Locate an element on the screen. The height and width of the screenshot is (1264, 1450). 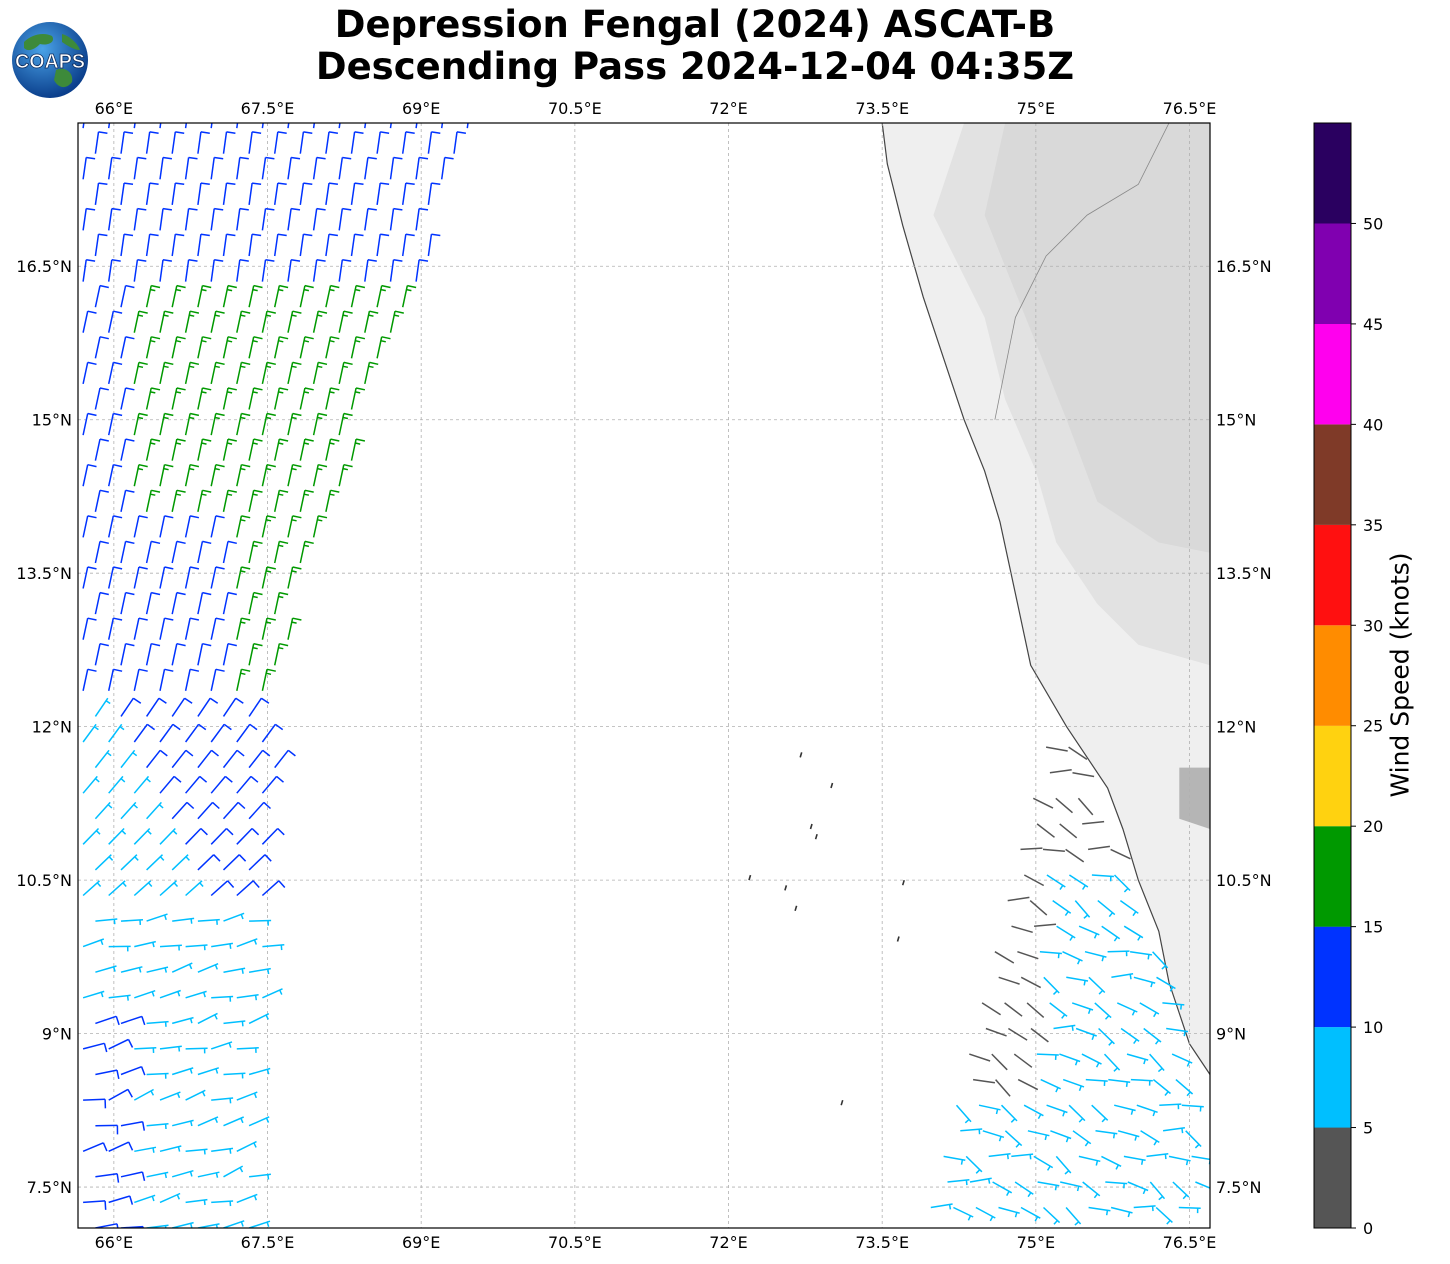
lon-tick-label-bottom: 76.5°E is located at coordinates (1190, 1242).